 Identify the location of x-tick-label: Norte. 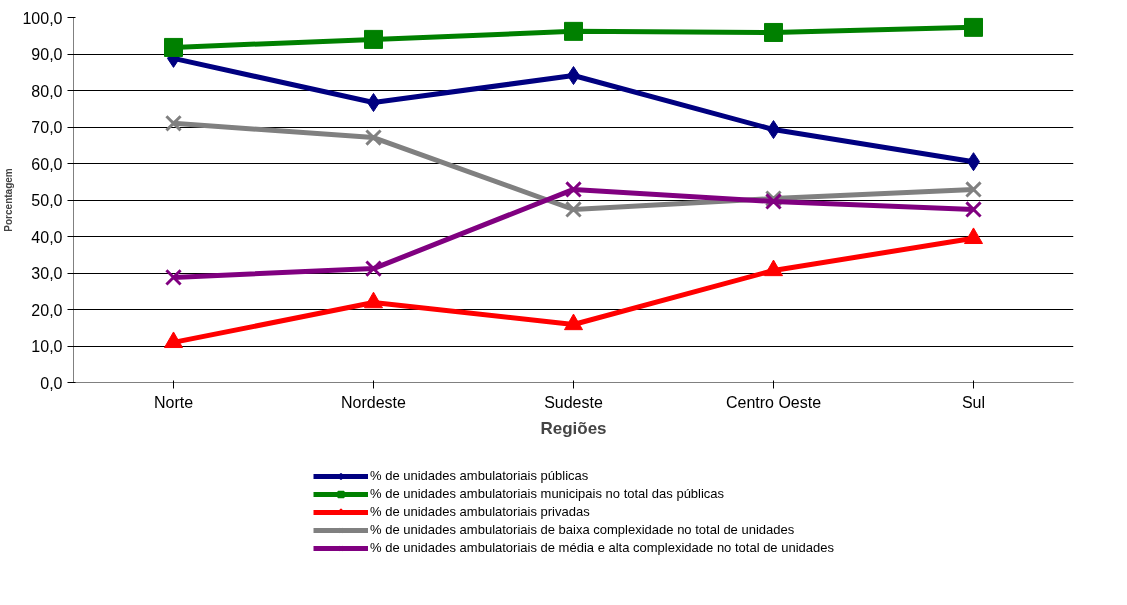
(173, 402).